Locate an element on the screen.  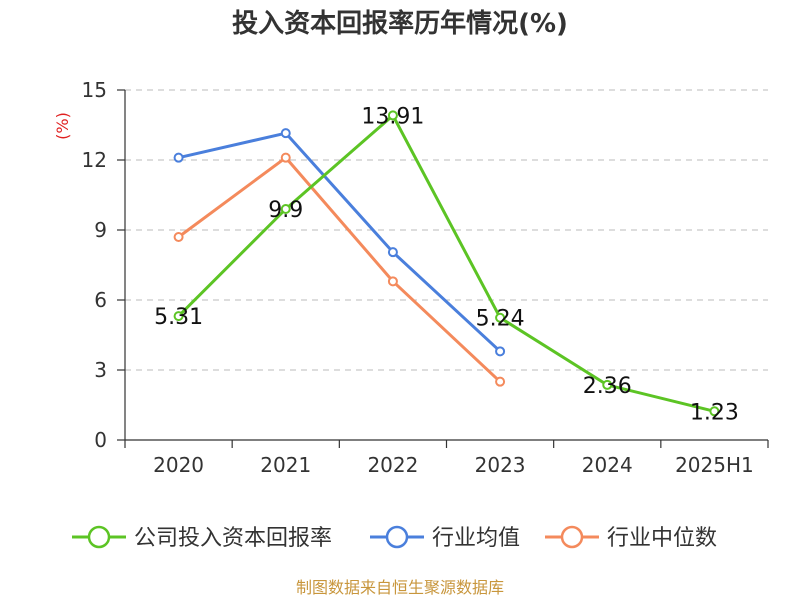
legend-item-0: 公司投入资本回报率 is located at coordinates (202, 538).